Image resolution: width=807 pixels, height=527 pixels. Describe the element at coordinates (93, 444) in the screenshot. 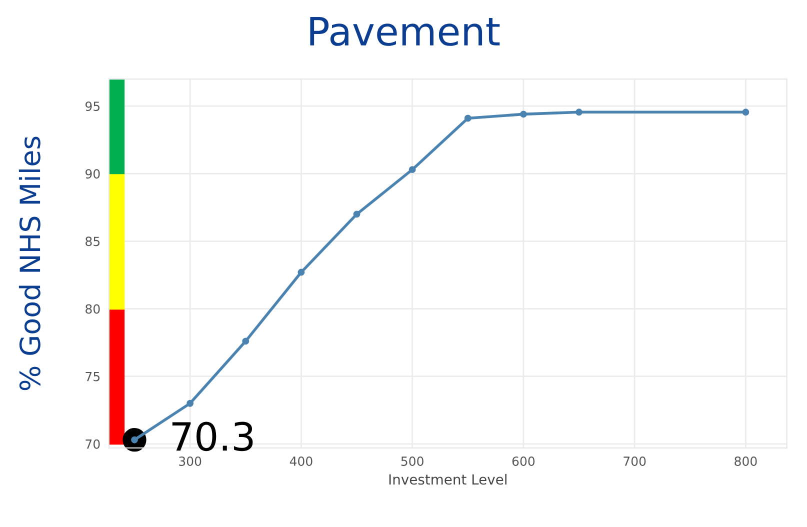

I see `y-tick-label: 70` at that location.